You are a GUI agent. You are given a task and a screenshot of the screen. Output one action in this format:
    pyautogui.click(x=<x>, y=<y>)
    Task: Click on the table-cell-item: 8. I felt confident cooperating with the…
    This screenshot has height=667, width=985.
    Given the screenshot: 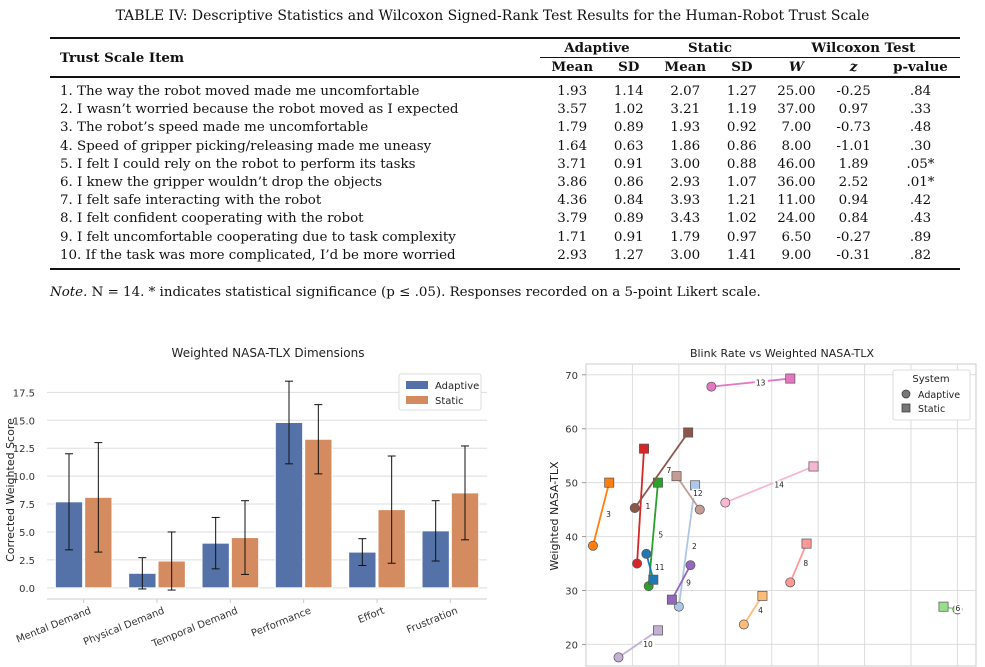 What is the action you would take?
    pyautogui.click(x=212, y=219)
    